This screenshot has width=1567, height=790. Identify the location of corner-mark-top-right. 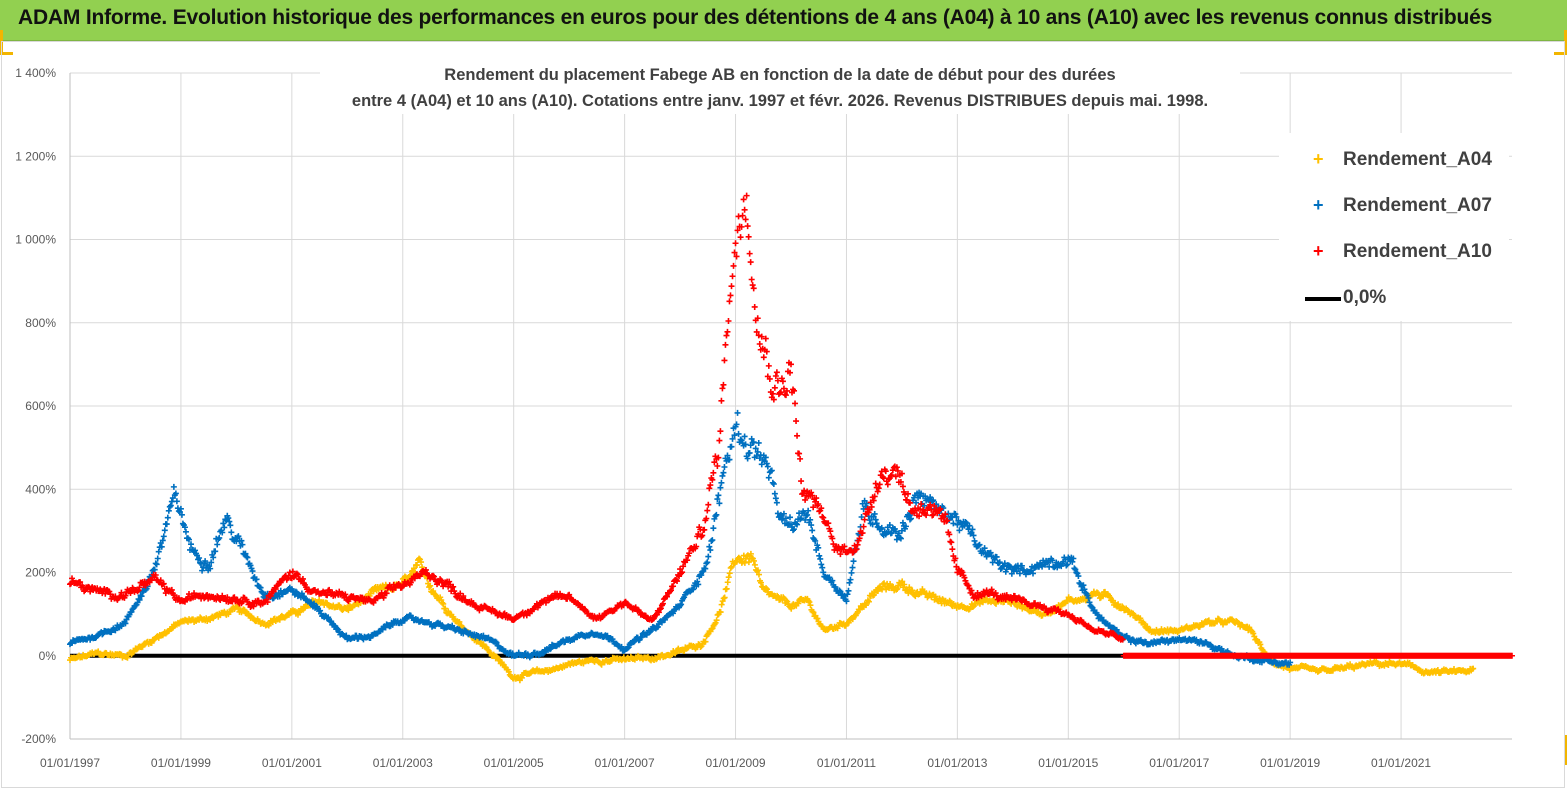
(1560, 42).